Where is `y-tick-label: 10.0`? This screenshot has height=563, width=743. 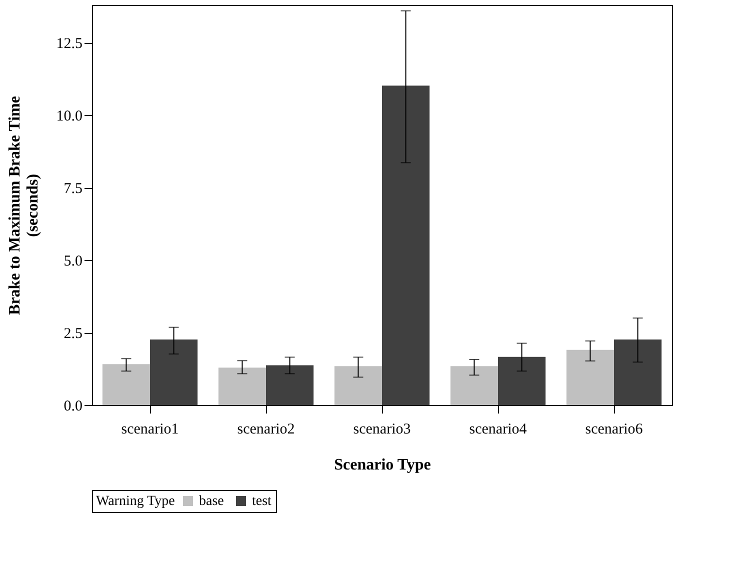
y-tick-label: 10.0 is located at coordinates (69, 116).